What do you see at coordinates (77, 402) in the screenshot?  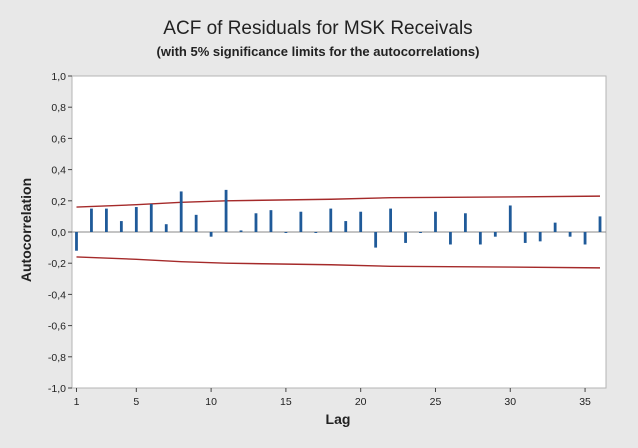 I see `x-tick-label: 1` at bounding box center [77, 402].